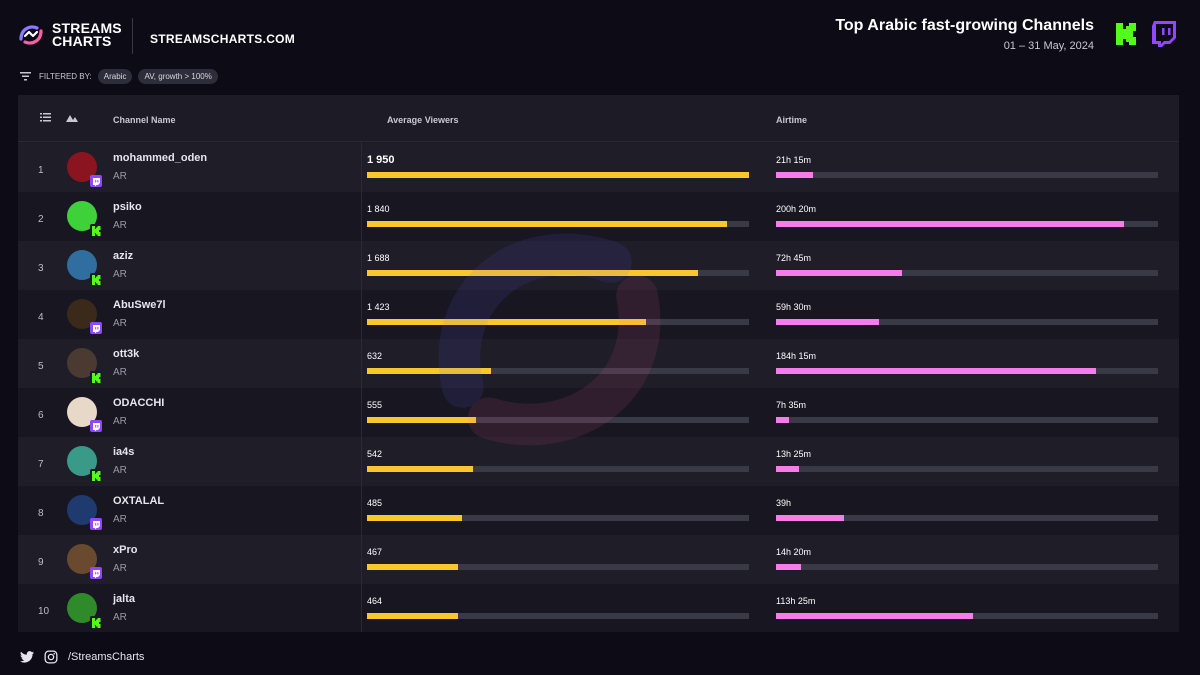  What do you see at coordinates (41, 513) in the screenshot?
I see `rank-number: 8` at bounding box center [41, 513].